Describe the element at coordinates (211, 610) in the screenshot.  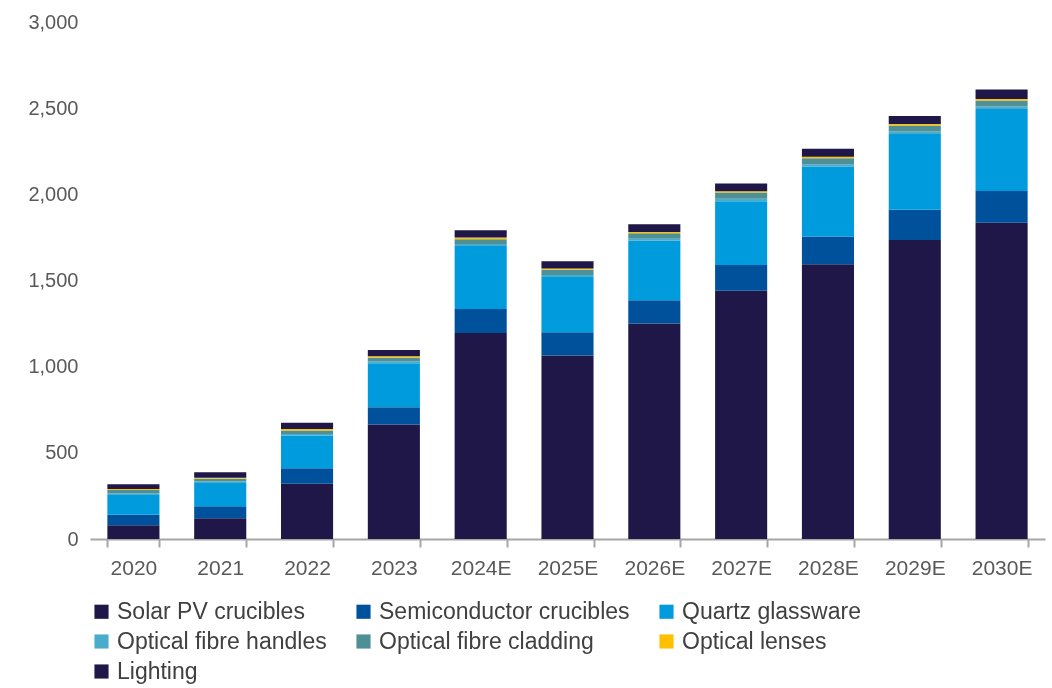
I see `legend-label: Solar PV crucibles` at that location.